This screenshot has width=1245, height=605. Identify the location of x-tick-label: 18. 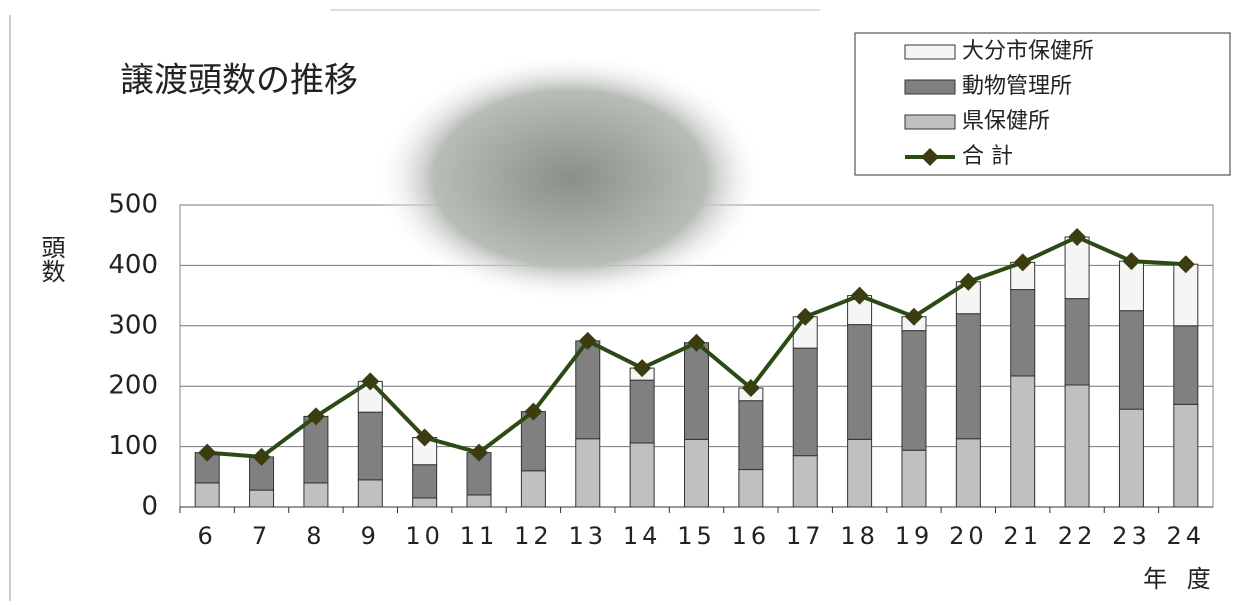
(859, 536).